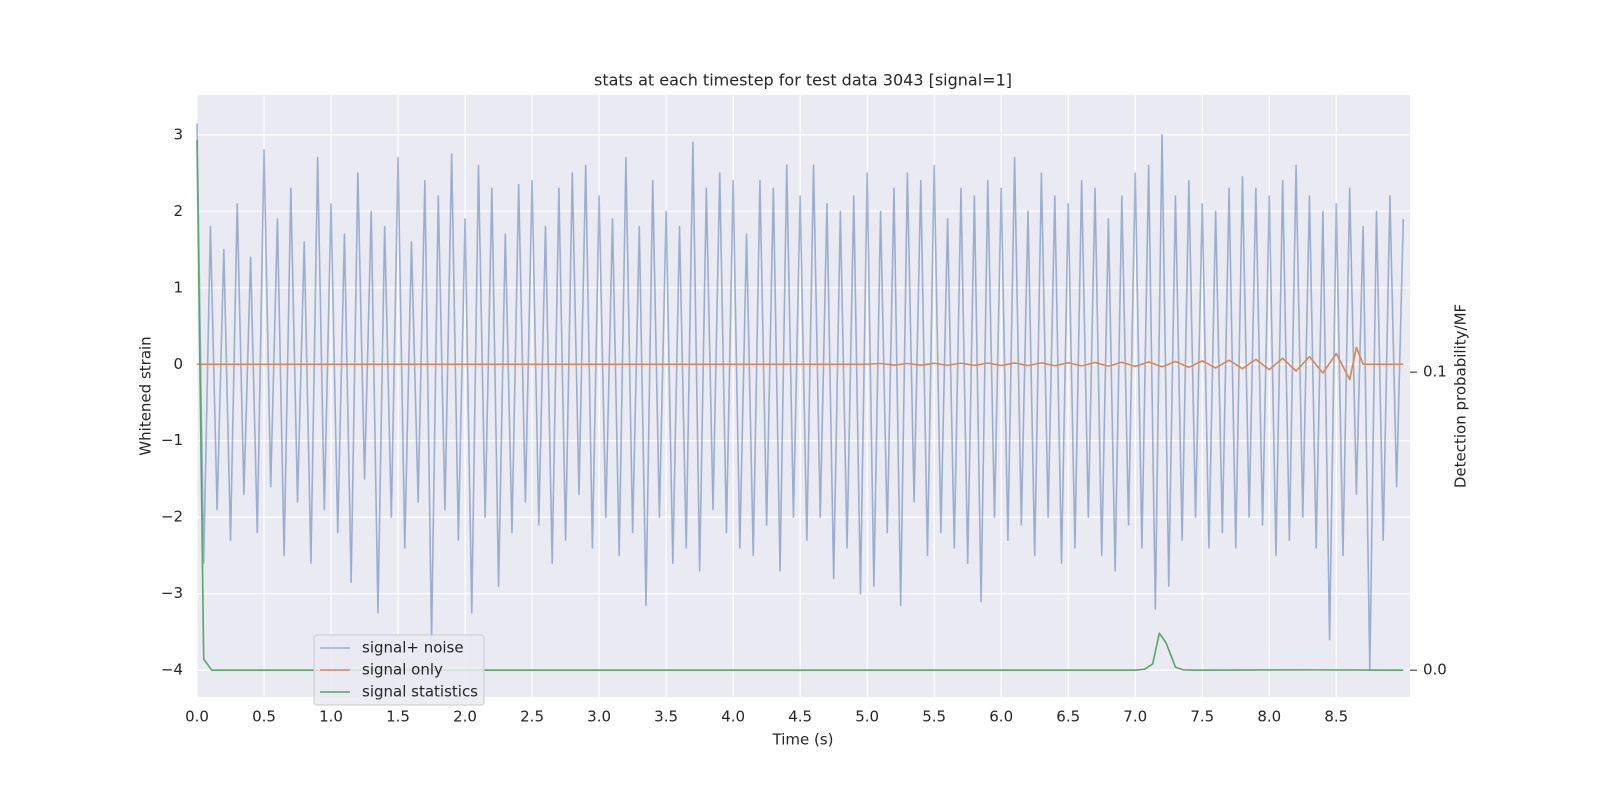 The image size is (1600, 800). I want to click on x-tick-label: 4.5, so click(800, 717).